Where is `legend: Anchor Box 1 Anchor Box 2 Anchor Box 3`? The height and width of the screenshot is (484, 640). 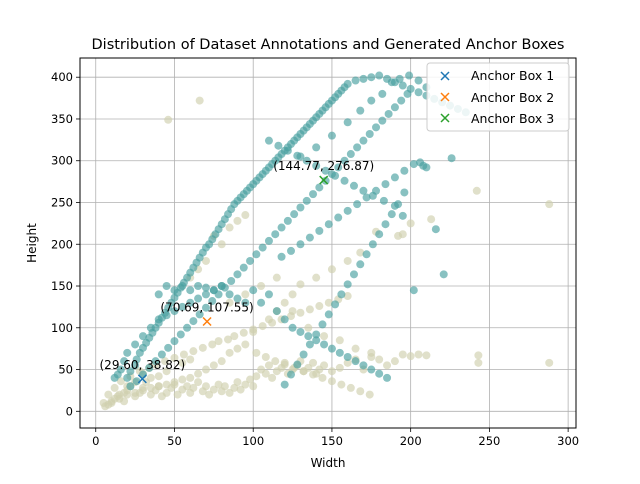 legend: Anchor Box 1 Anchor Box 2 Anchor Box 3 is located at coordinates (498, 97).